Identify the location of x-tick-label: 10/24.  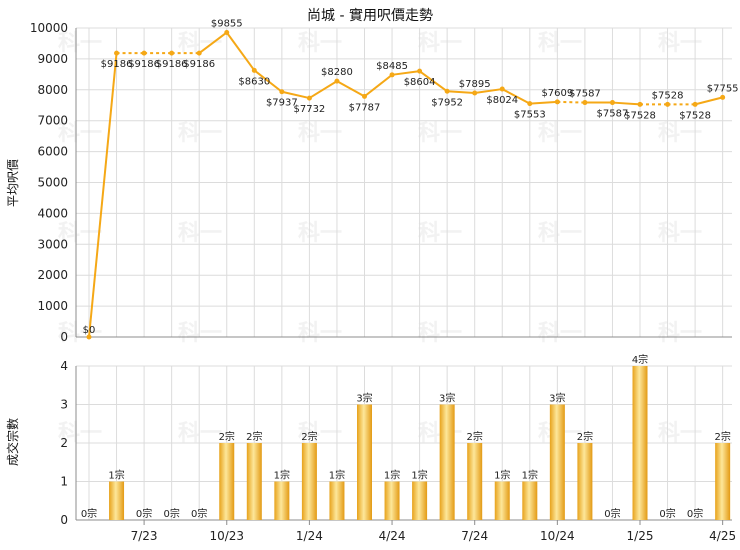
(557, 536).